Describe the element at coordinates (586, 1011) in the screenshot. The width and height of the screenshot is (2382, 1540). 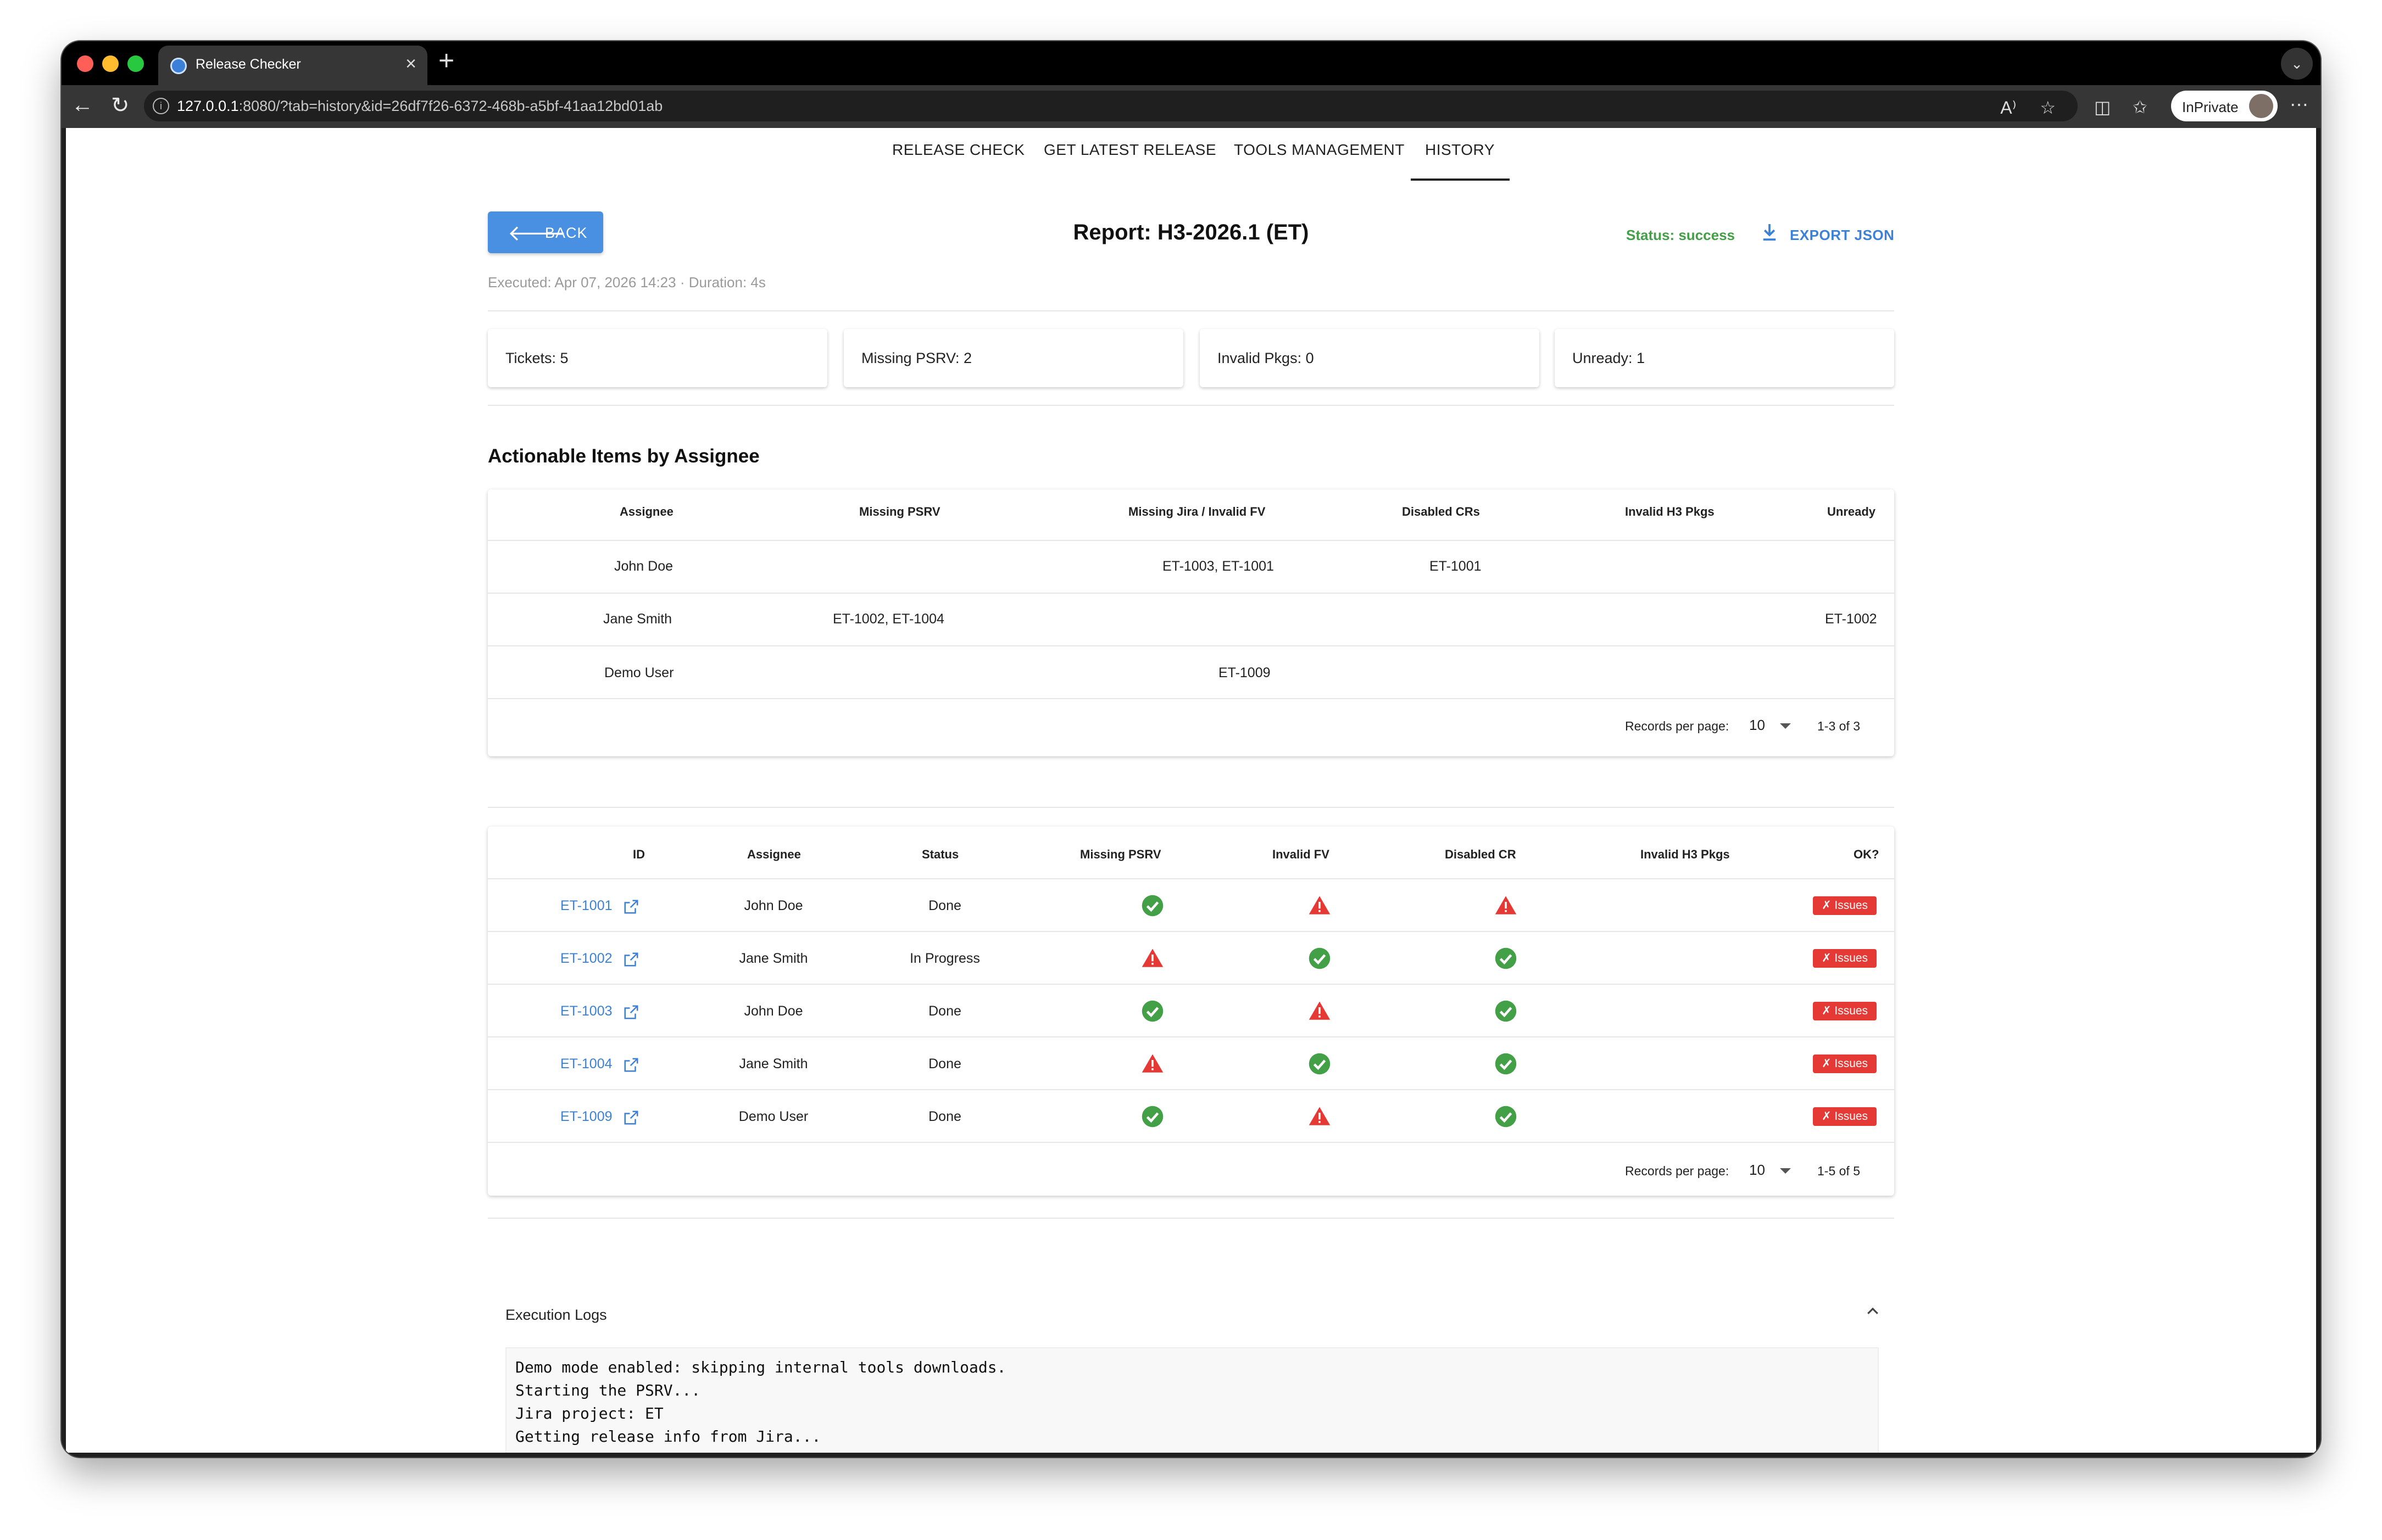
I see `ticket-id-link: ET-1003` at that location.